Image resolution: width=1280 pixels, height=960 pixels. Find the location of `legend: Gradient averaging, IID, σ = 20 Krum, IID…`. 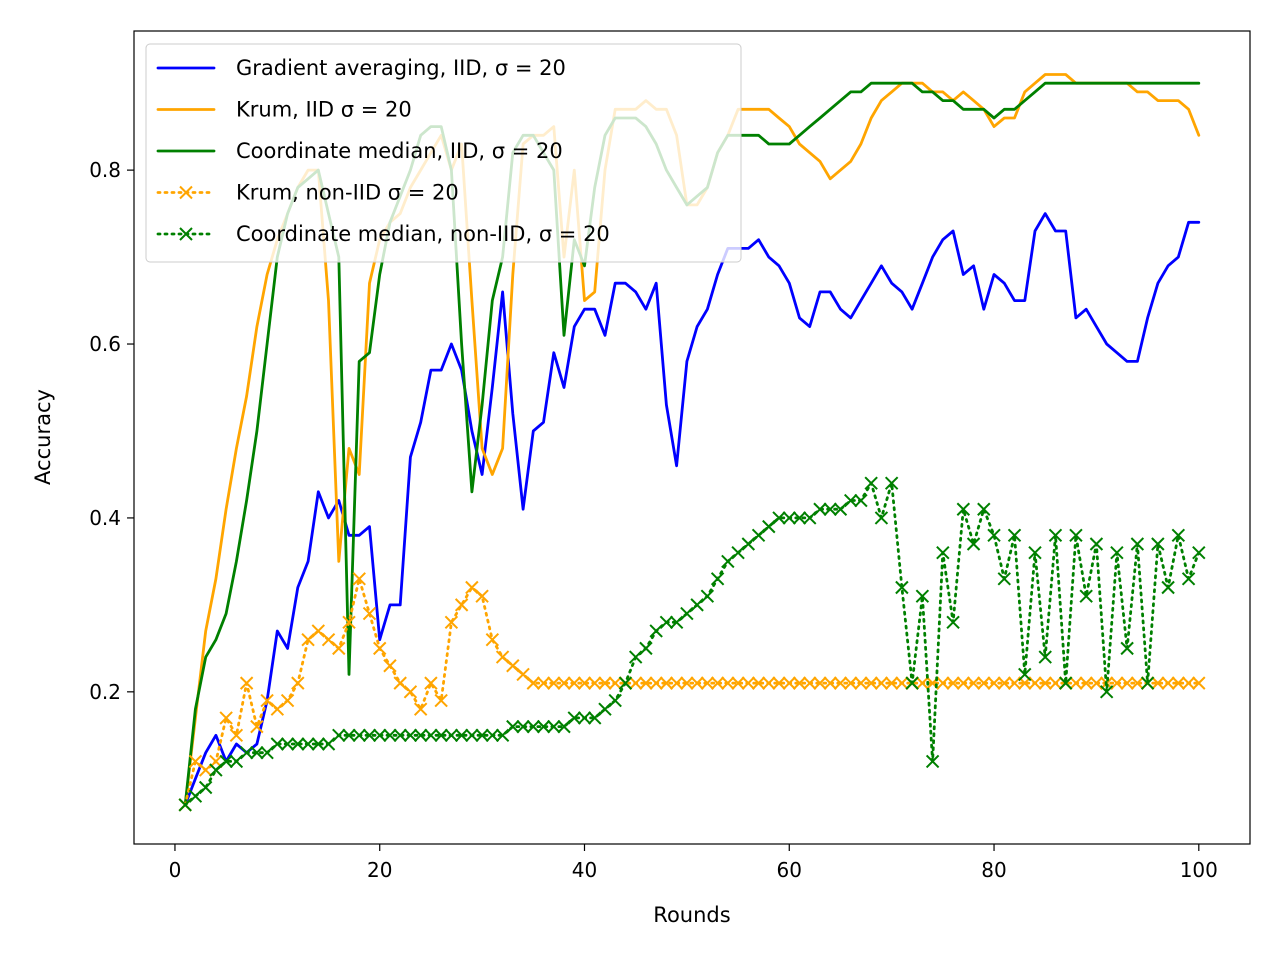

legend: Gradient averaging, IID, σ = 20 Krum, IID… is located at coordinates (443, 153).